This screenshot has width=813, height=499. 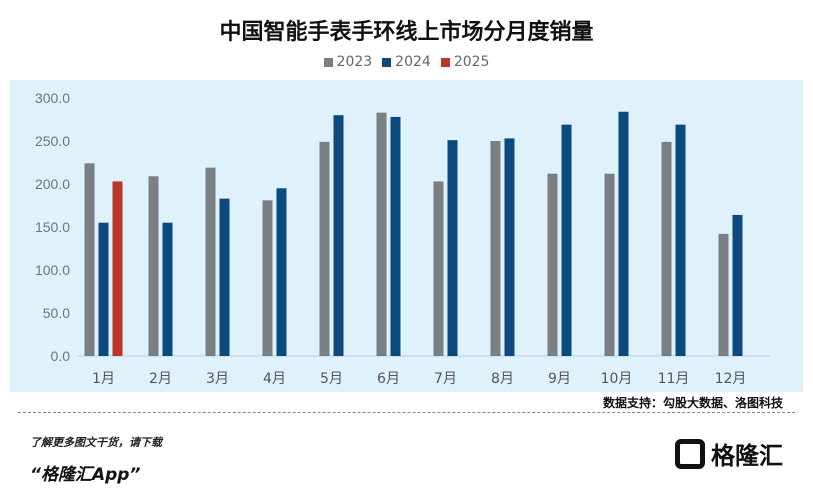 What do you see at coordinates (274, 379) in the screenshot?
I see `x-tick-label: 4月` at bounding box center [274, 379].